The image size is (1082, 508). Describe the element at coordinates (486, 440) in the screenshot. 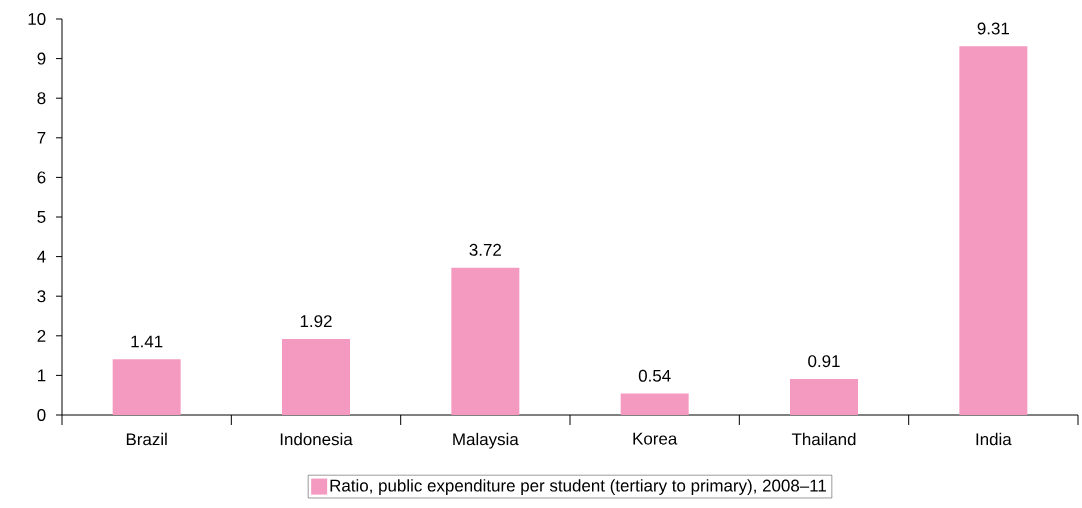

I see `x-tick-label: Malaysia` at that location.